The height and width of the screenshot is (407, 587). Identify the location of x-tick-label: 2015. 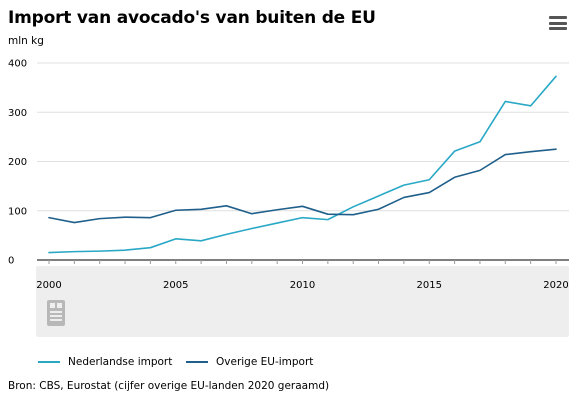
(429, 285).